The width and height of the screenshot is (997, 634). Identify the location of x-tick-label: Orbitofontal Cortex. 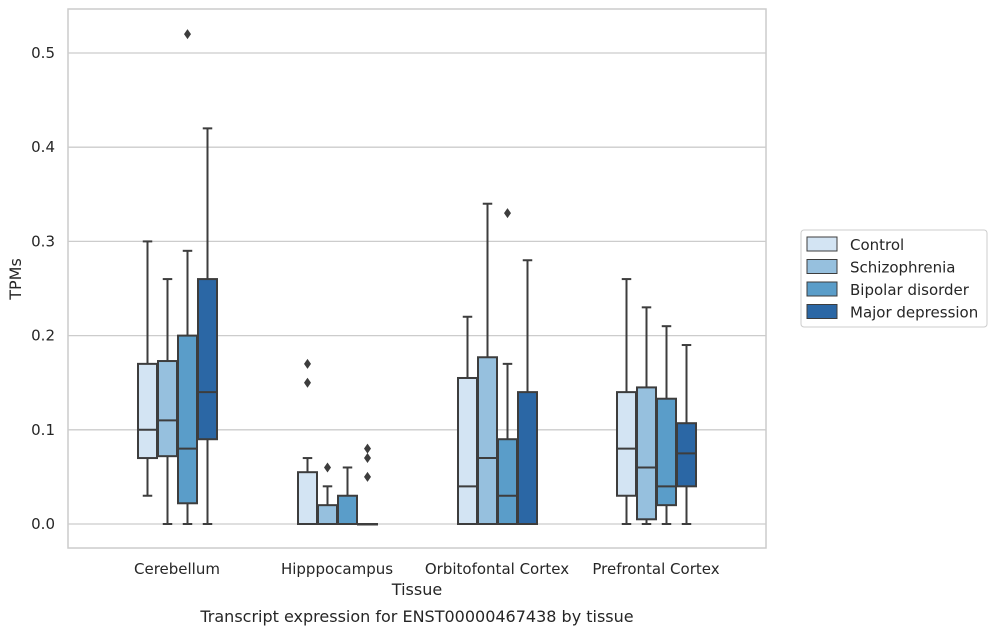
(497, 569).